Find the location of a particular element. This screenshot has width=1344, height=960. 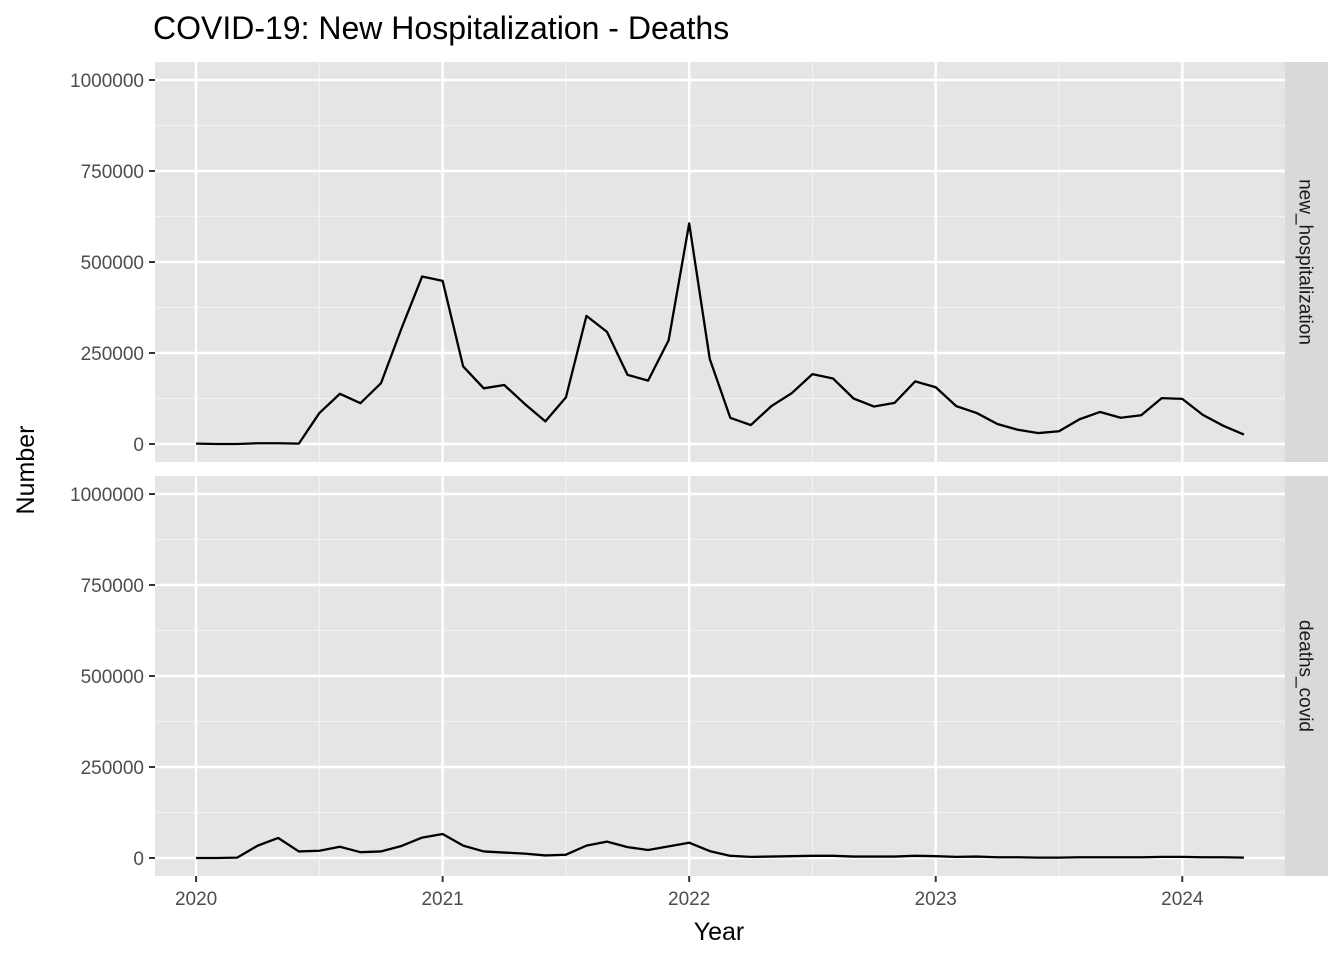

x-axis-title: Year is located at coordinates (719, 932).